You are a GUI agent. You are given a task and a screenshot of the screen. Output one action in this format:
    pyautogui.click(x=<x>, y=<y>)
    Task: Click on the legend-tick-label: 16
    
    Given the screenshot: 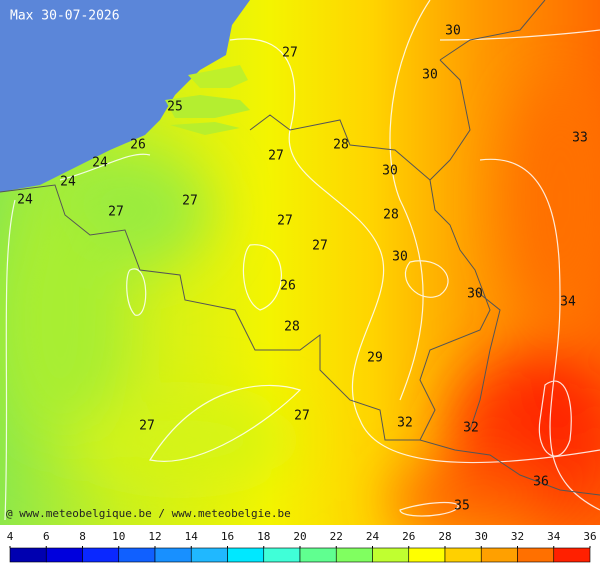 What is the action you would take?
    pyautogui.click(x=227, y=536)
    